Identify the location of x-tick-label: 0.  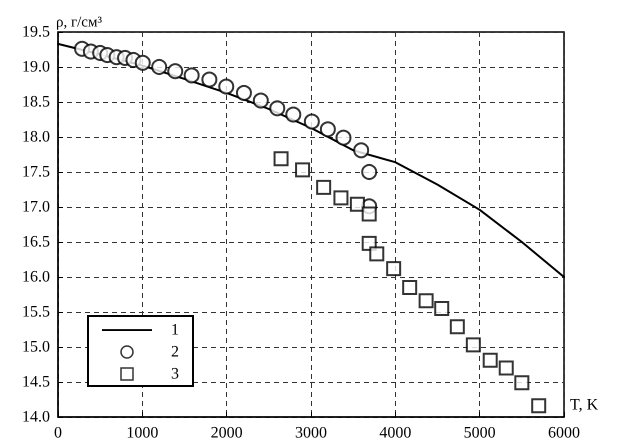
(58, 433).